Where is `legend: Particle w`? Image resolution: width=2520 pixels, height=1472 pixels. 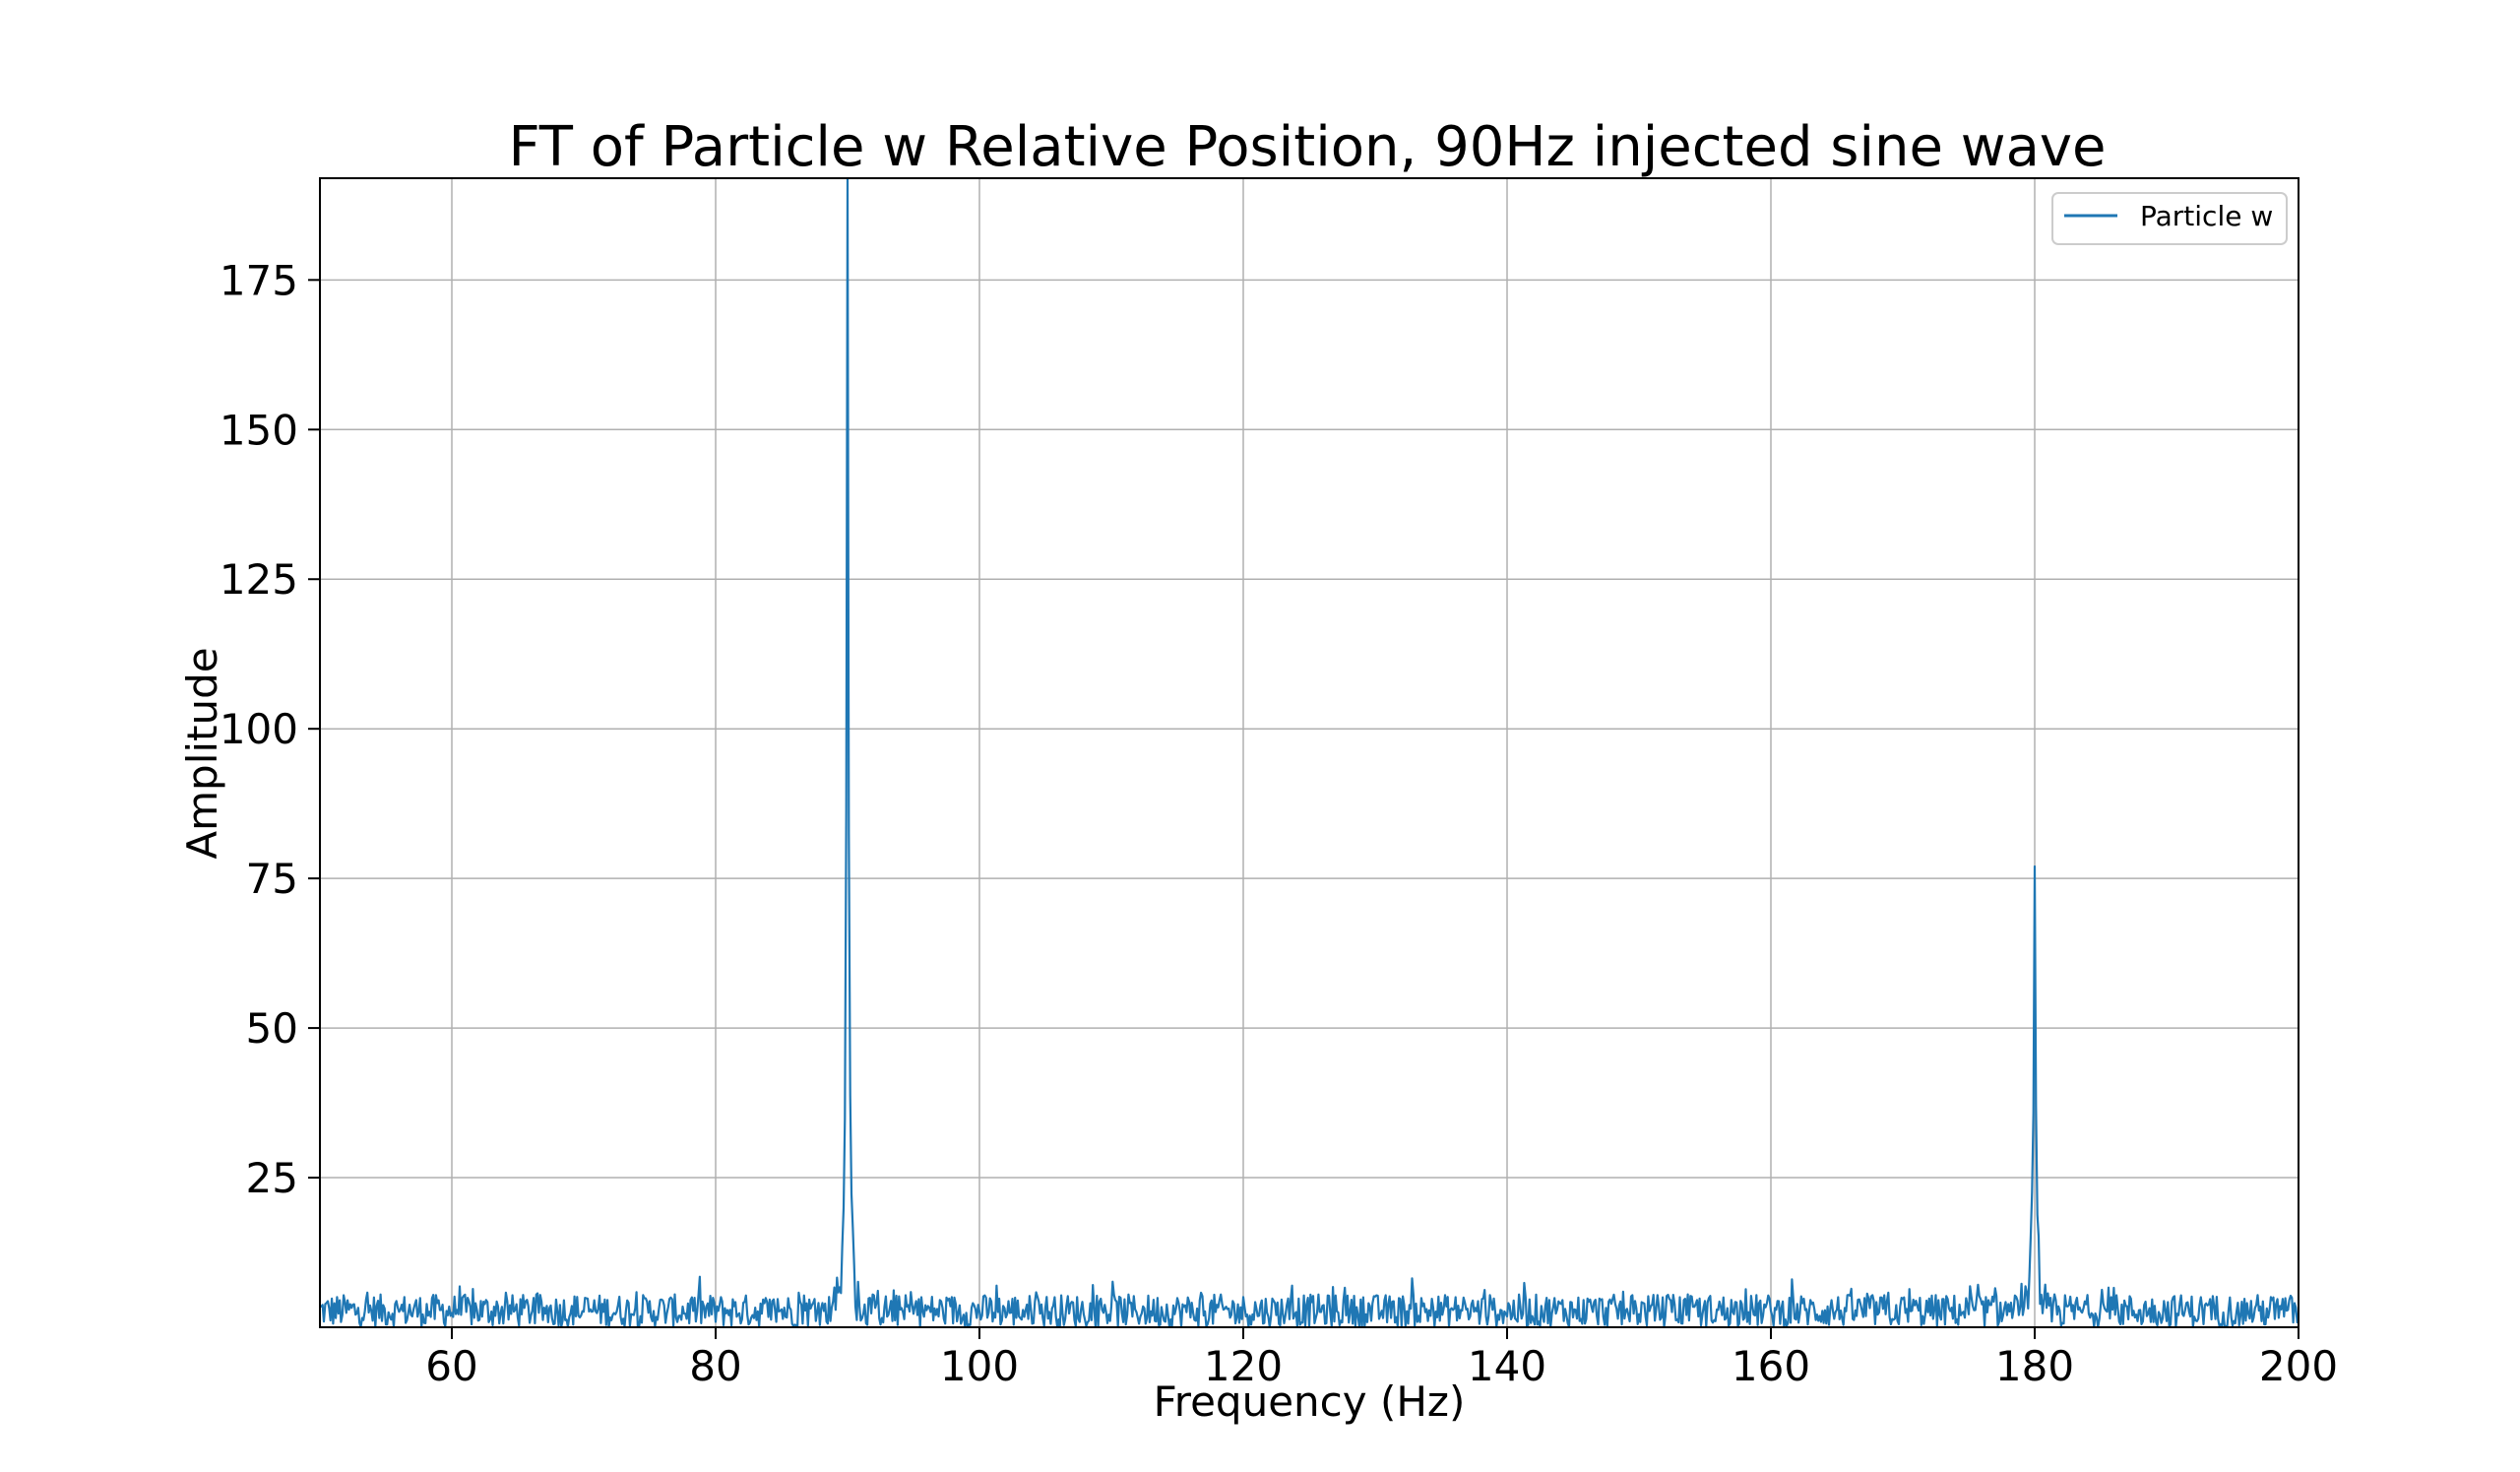
legend: Particle w is located at coordinates (2169, 218).